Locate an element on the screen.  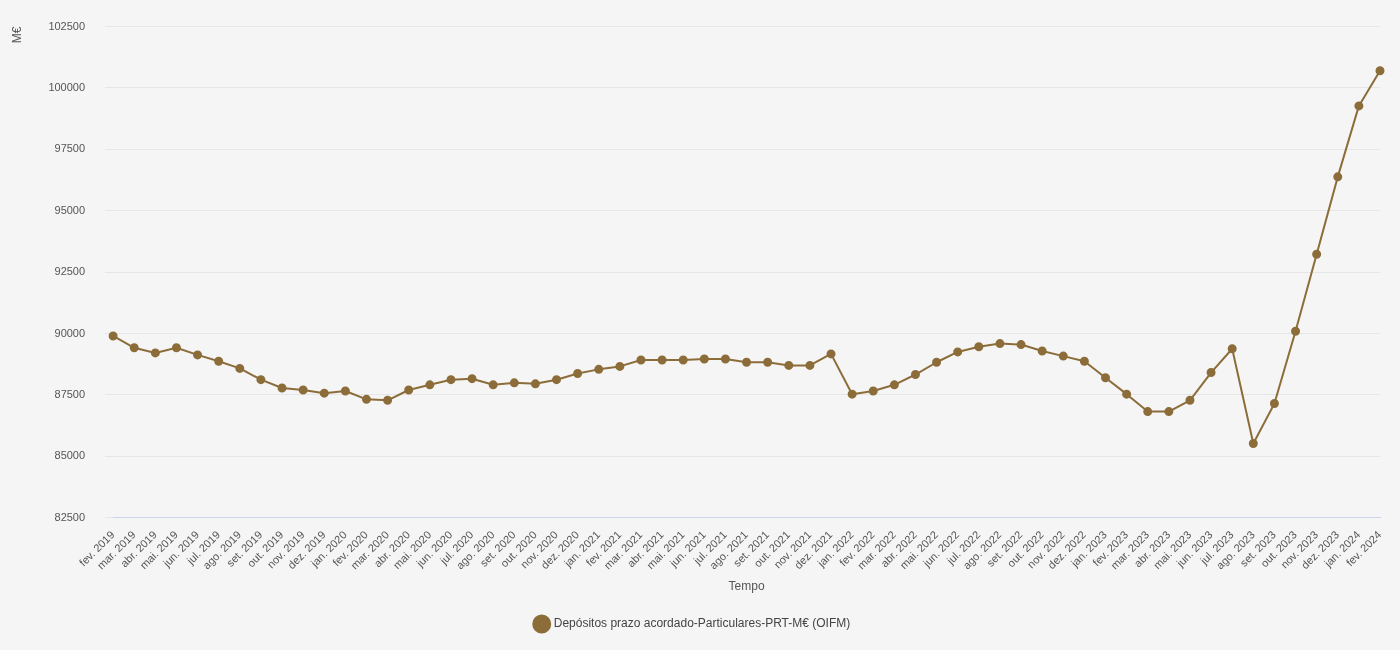
y-tick-label: 100000 is located at coordinates (67, 87).